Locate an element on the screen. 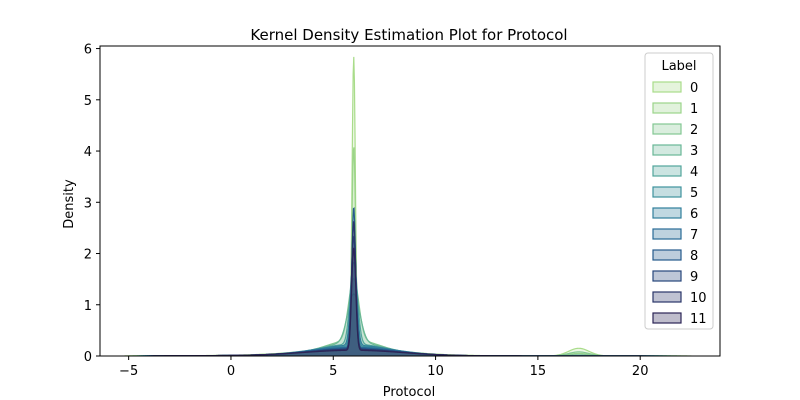 Image resolution: width=800 pixels, height=400 pixels. legend-label-0: 0 is located at coordinates (694, 88).